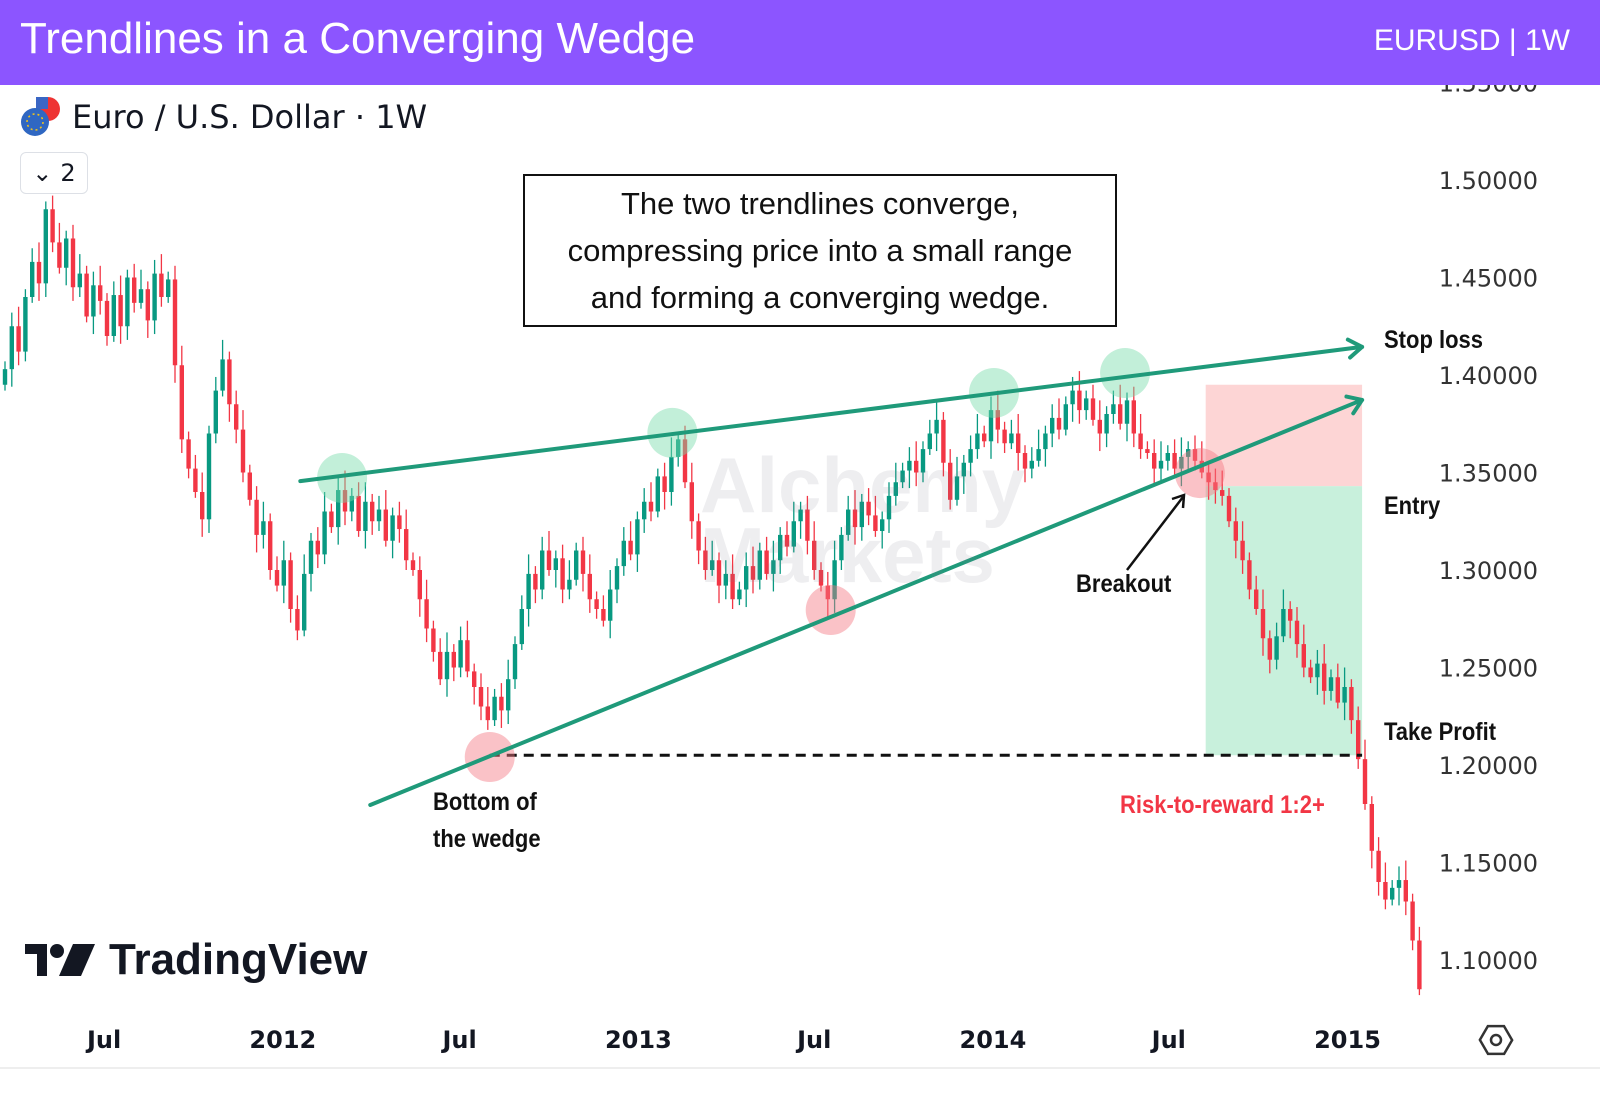 The height and width of the screenshot is (1095, 1600). Describe the element at coordinates (1496, 1040) in the screenshot. I see `settings-icon` at that location.